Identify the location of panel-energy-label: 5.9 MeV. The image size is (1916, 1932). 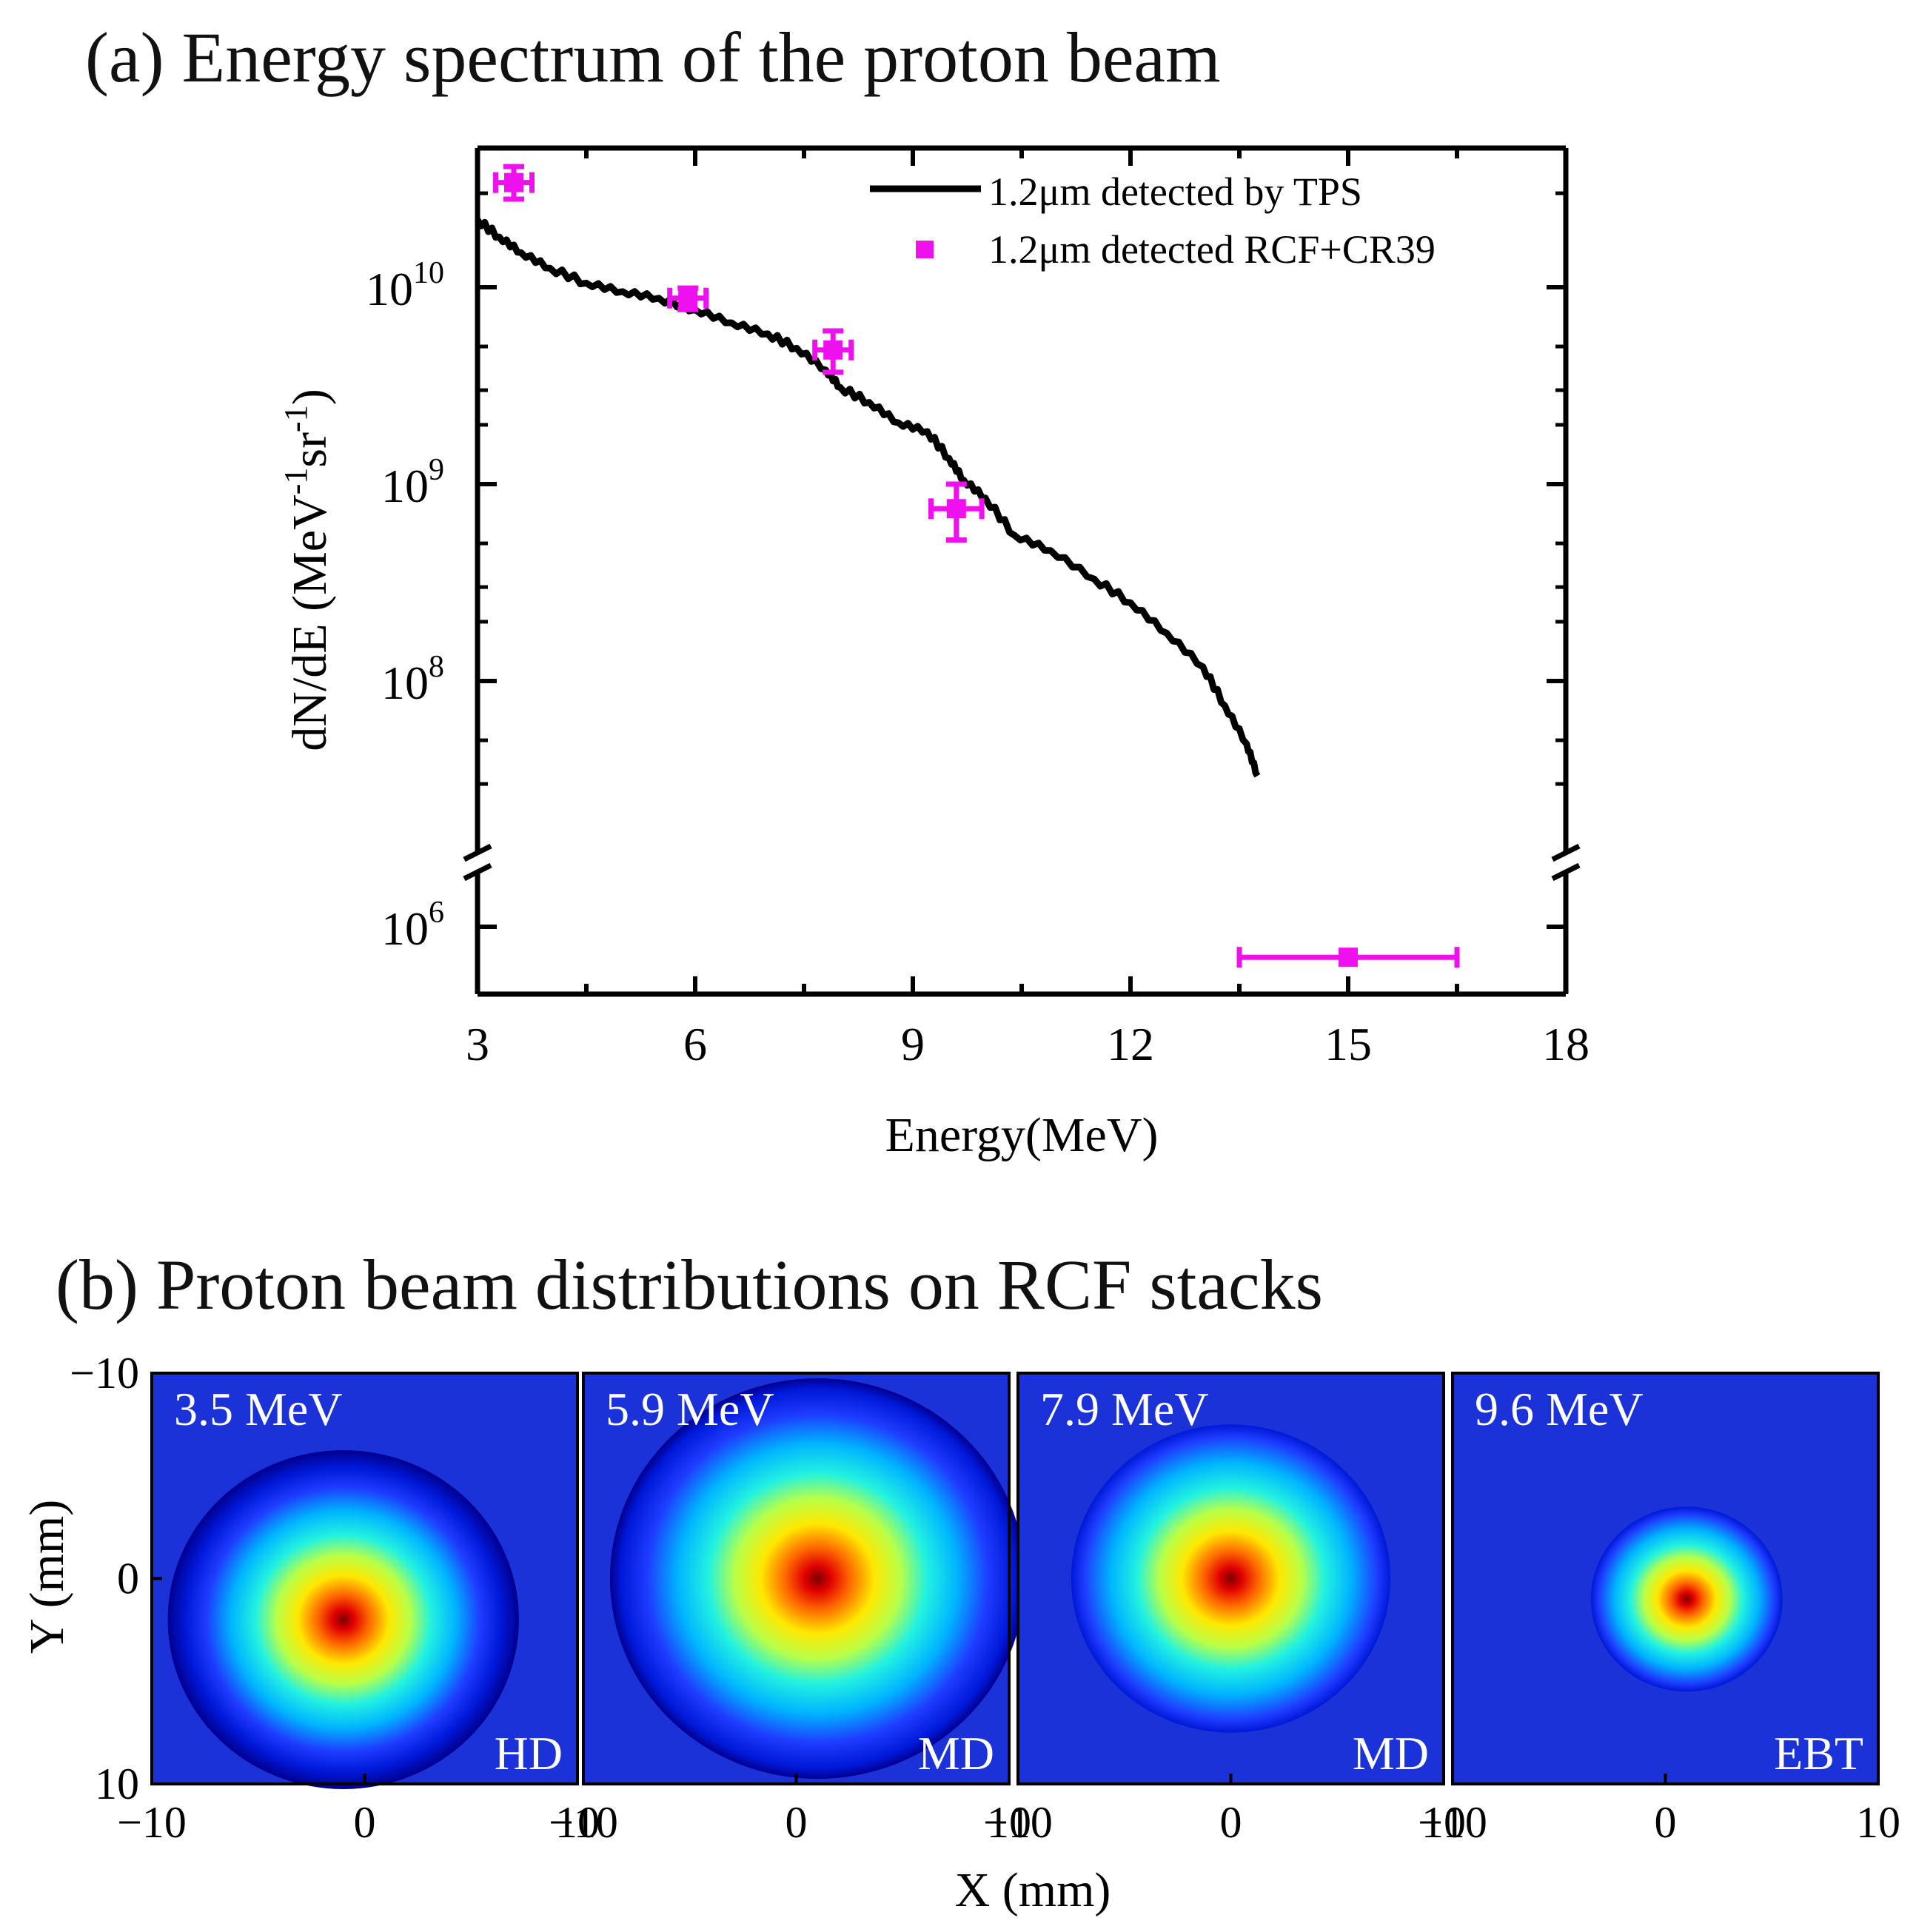
(690, 1409).